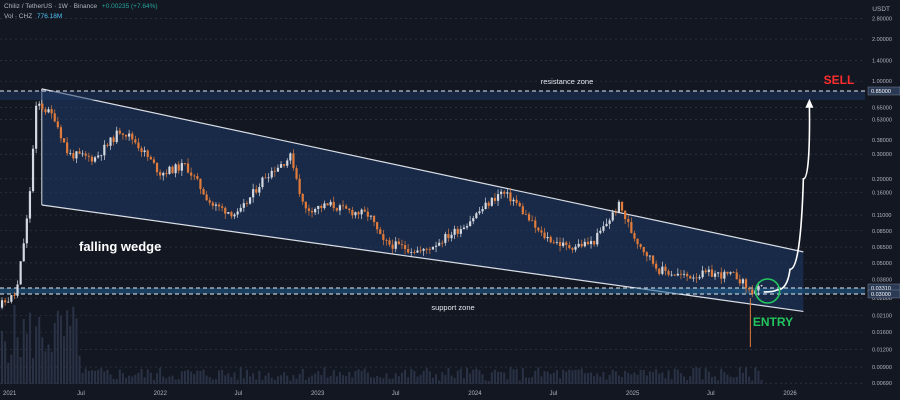 The height and width of the screenshot is (400, 900). Describe the element at coordinates (567, 81) in the screenshot. I see `resistance-zone-label: resistance zone` at that location.